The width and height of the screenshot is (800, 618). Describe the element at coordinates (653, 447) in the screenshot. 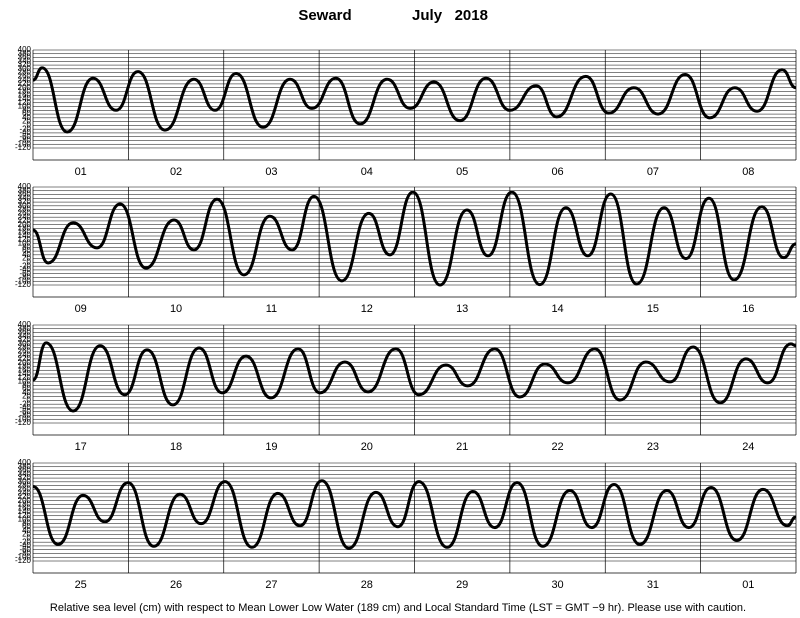

I see `day-label: 23` at that location.